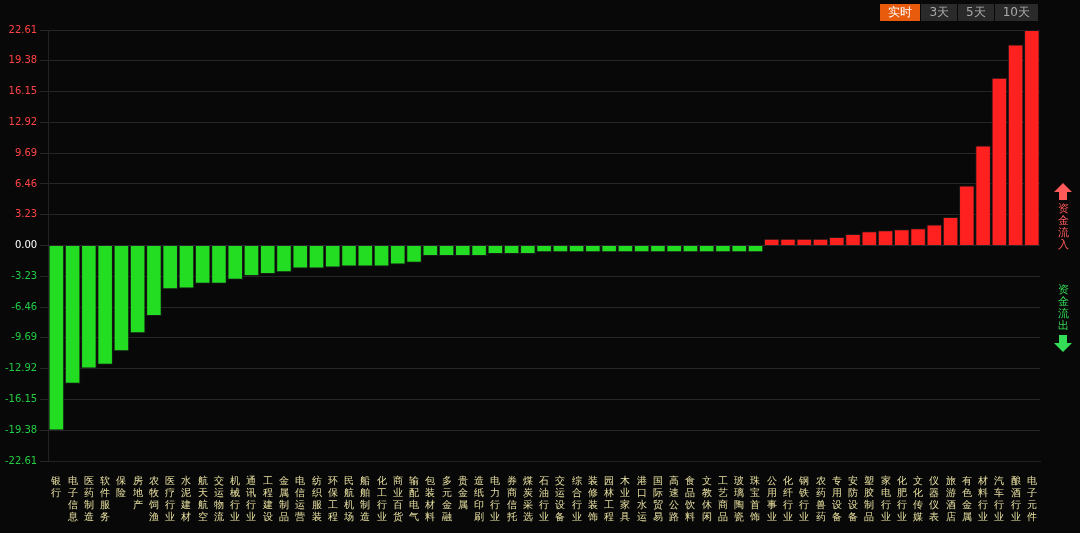 Image resolution: width=1080 pixels, height=533 pixels. I want to click on x-tick-label: 高速公路, so click(674, 498).